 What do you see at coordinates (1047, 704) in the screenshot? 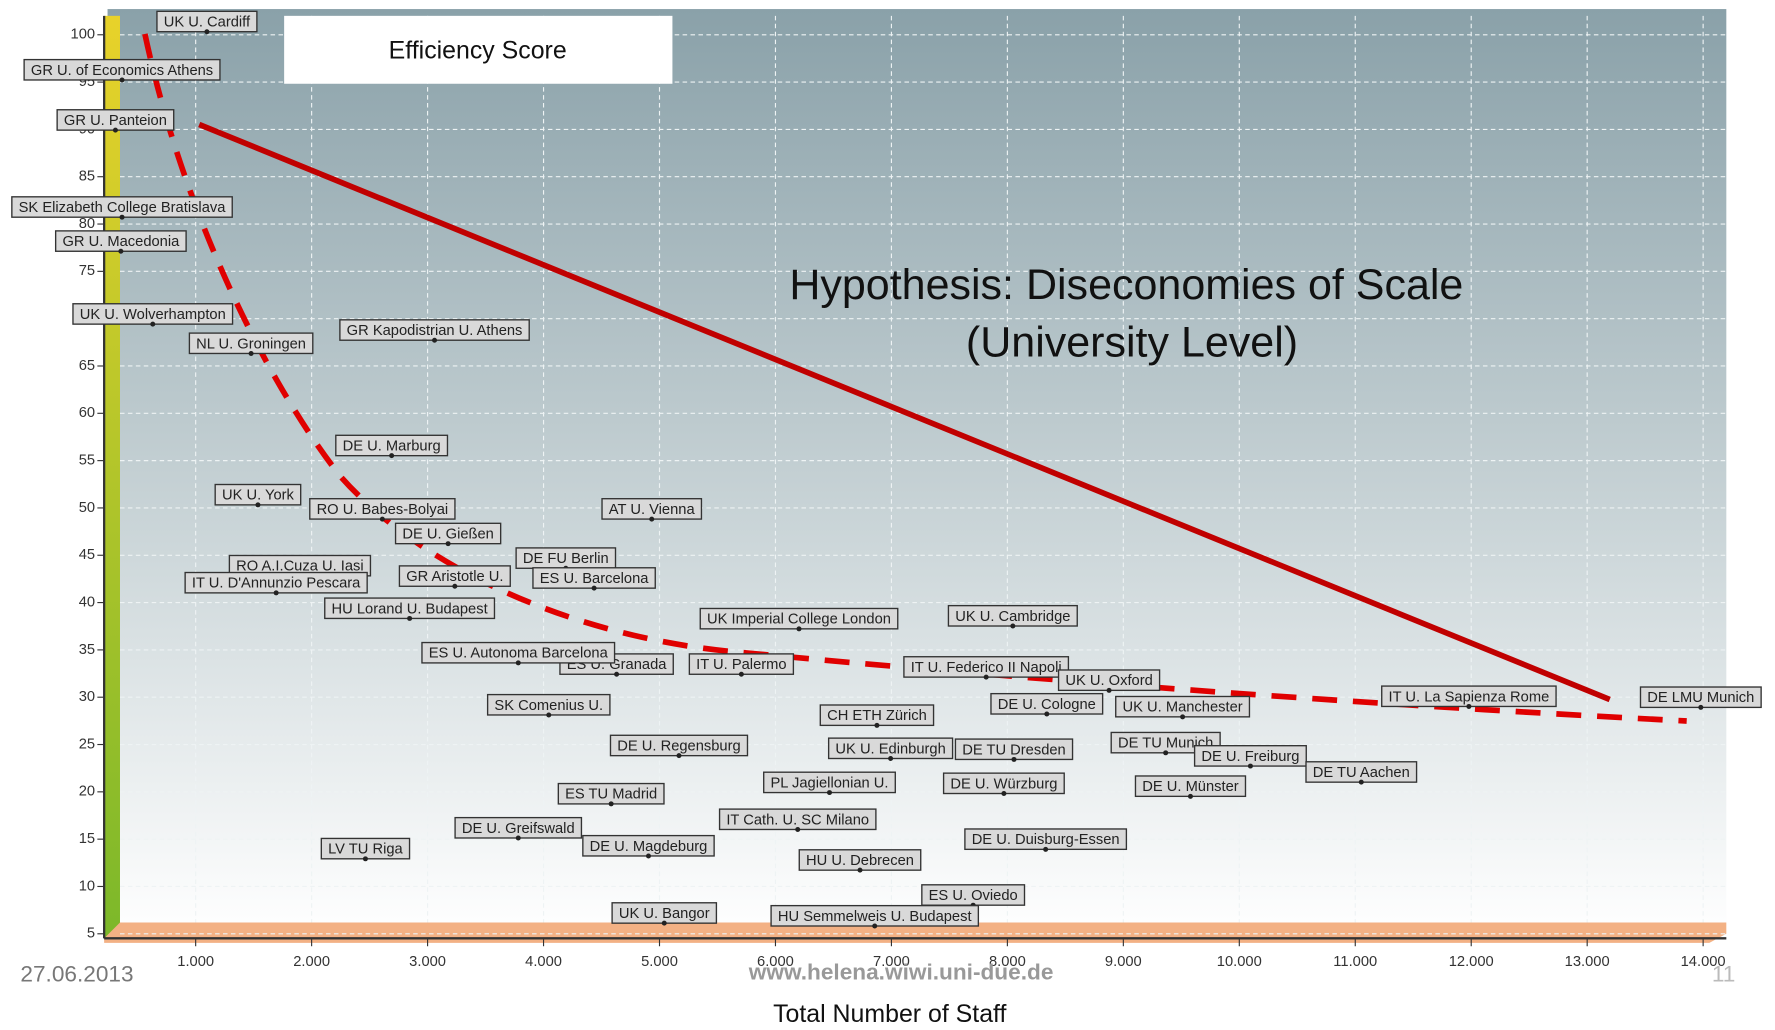
I see `point-label: DE U. Cologne` at bounding box center [1047, 704].